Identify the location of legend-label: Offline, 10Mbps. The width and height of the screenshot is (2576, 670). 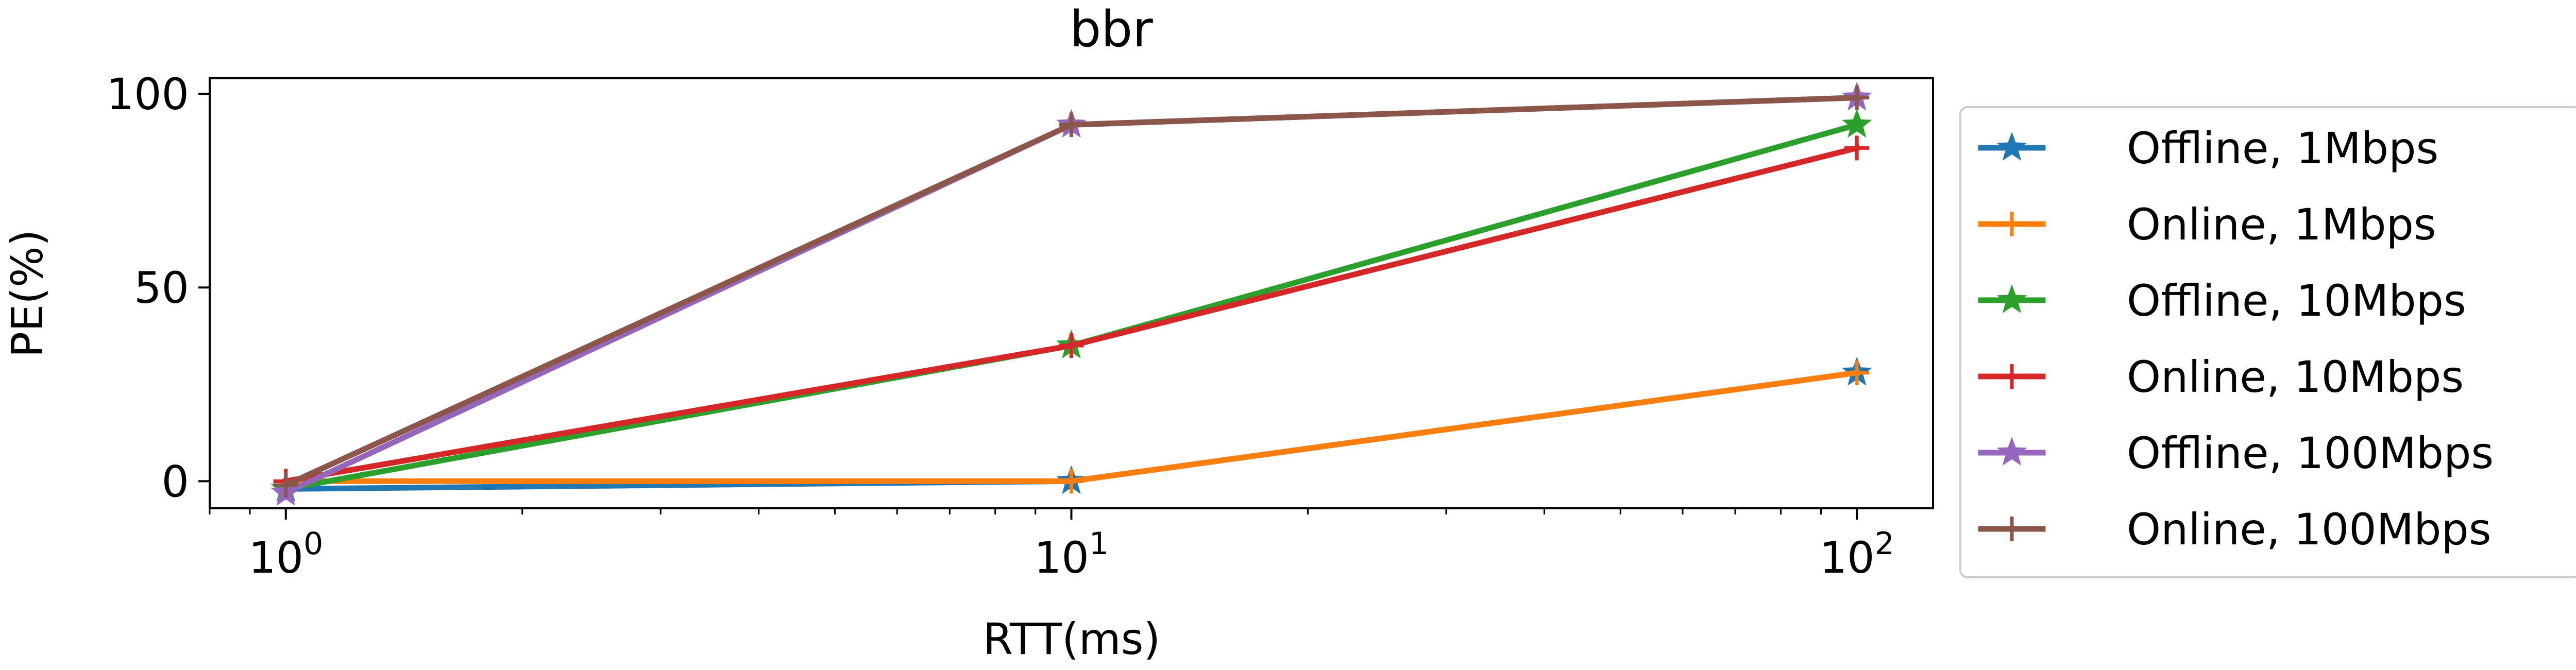
(2296, 301).